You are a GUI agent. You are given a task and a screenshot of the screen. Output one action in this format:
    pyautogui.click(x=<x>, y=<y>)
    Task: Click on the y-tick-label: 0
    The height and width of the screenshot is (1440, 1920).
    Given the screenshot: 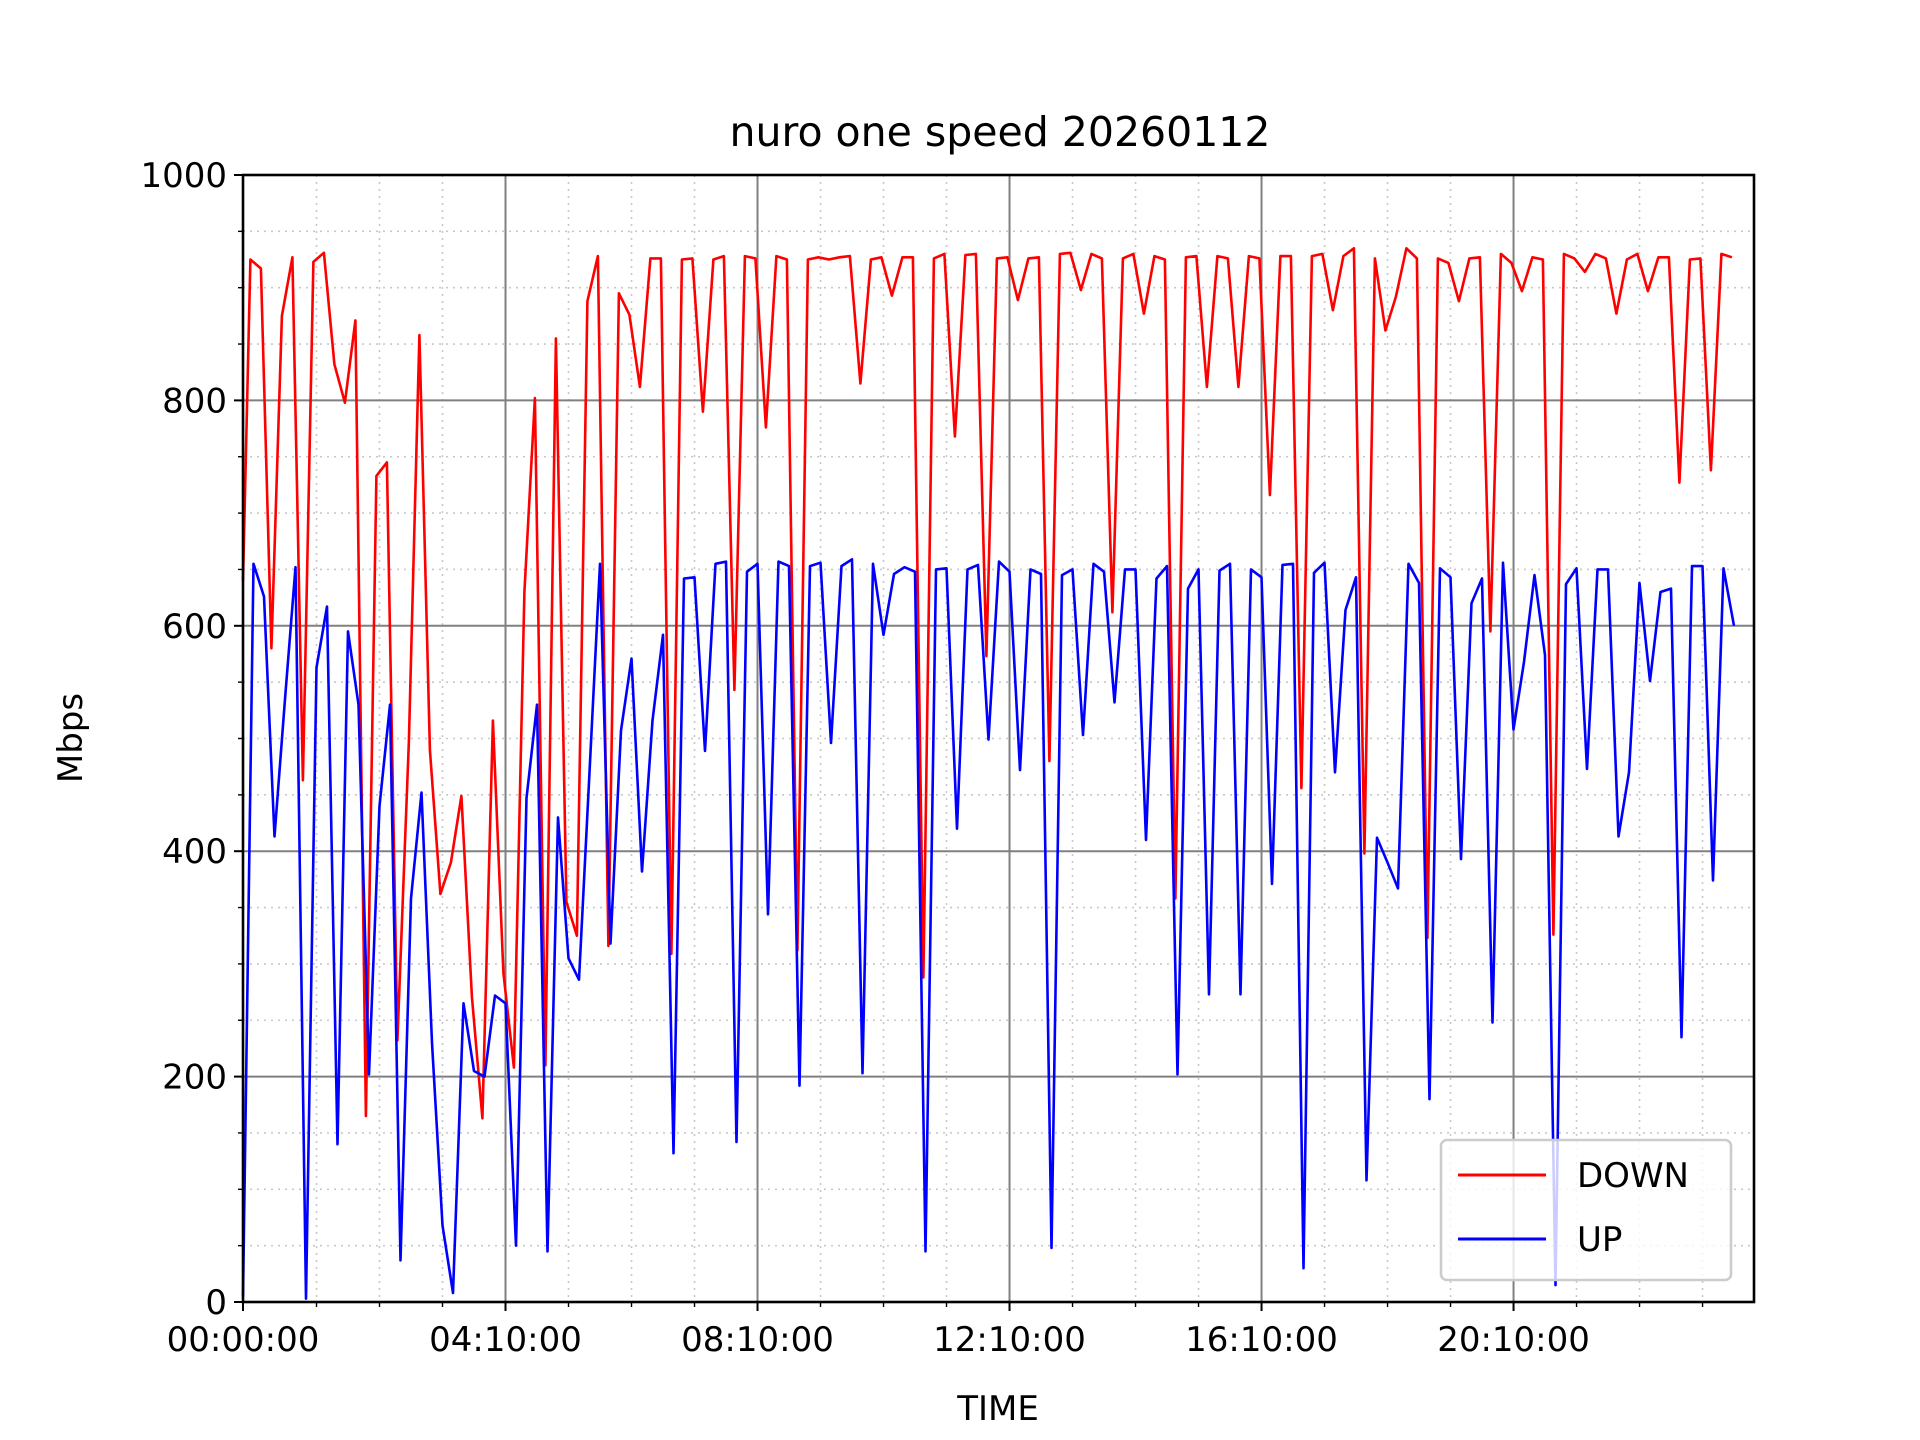 What is the action you would take?
    pyautogui.click(x=216, y=1303)
    